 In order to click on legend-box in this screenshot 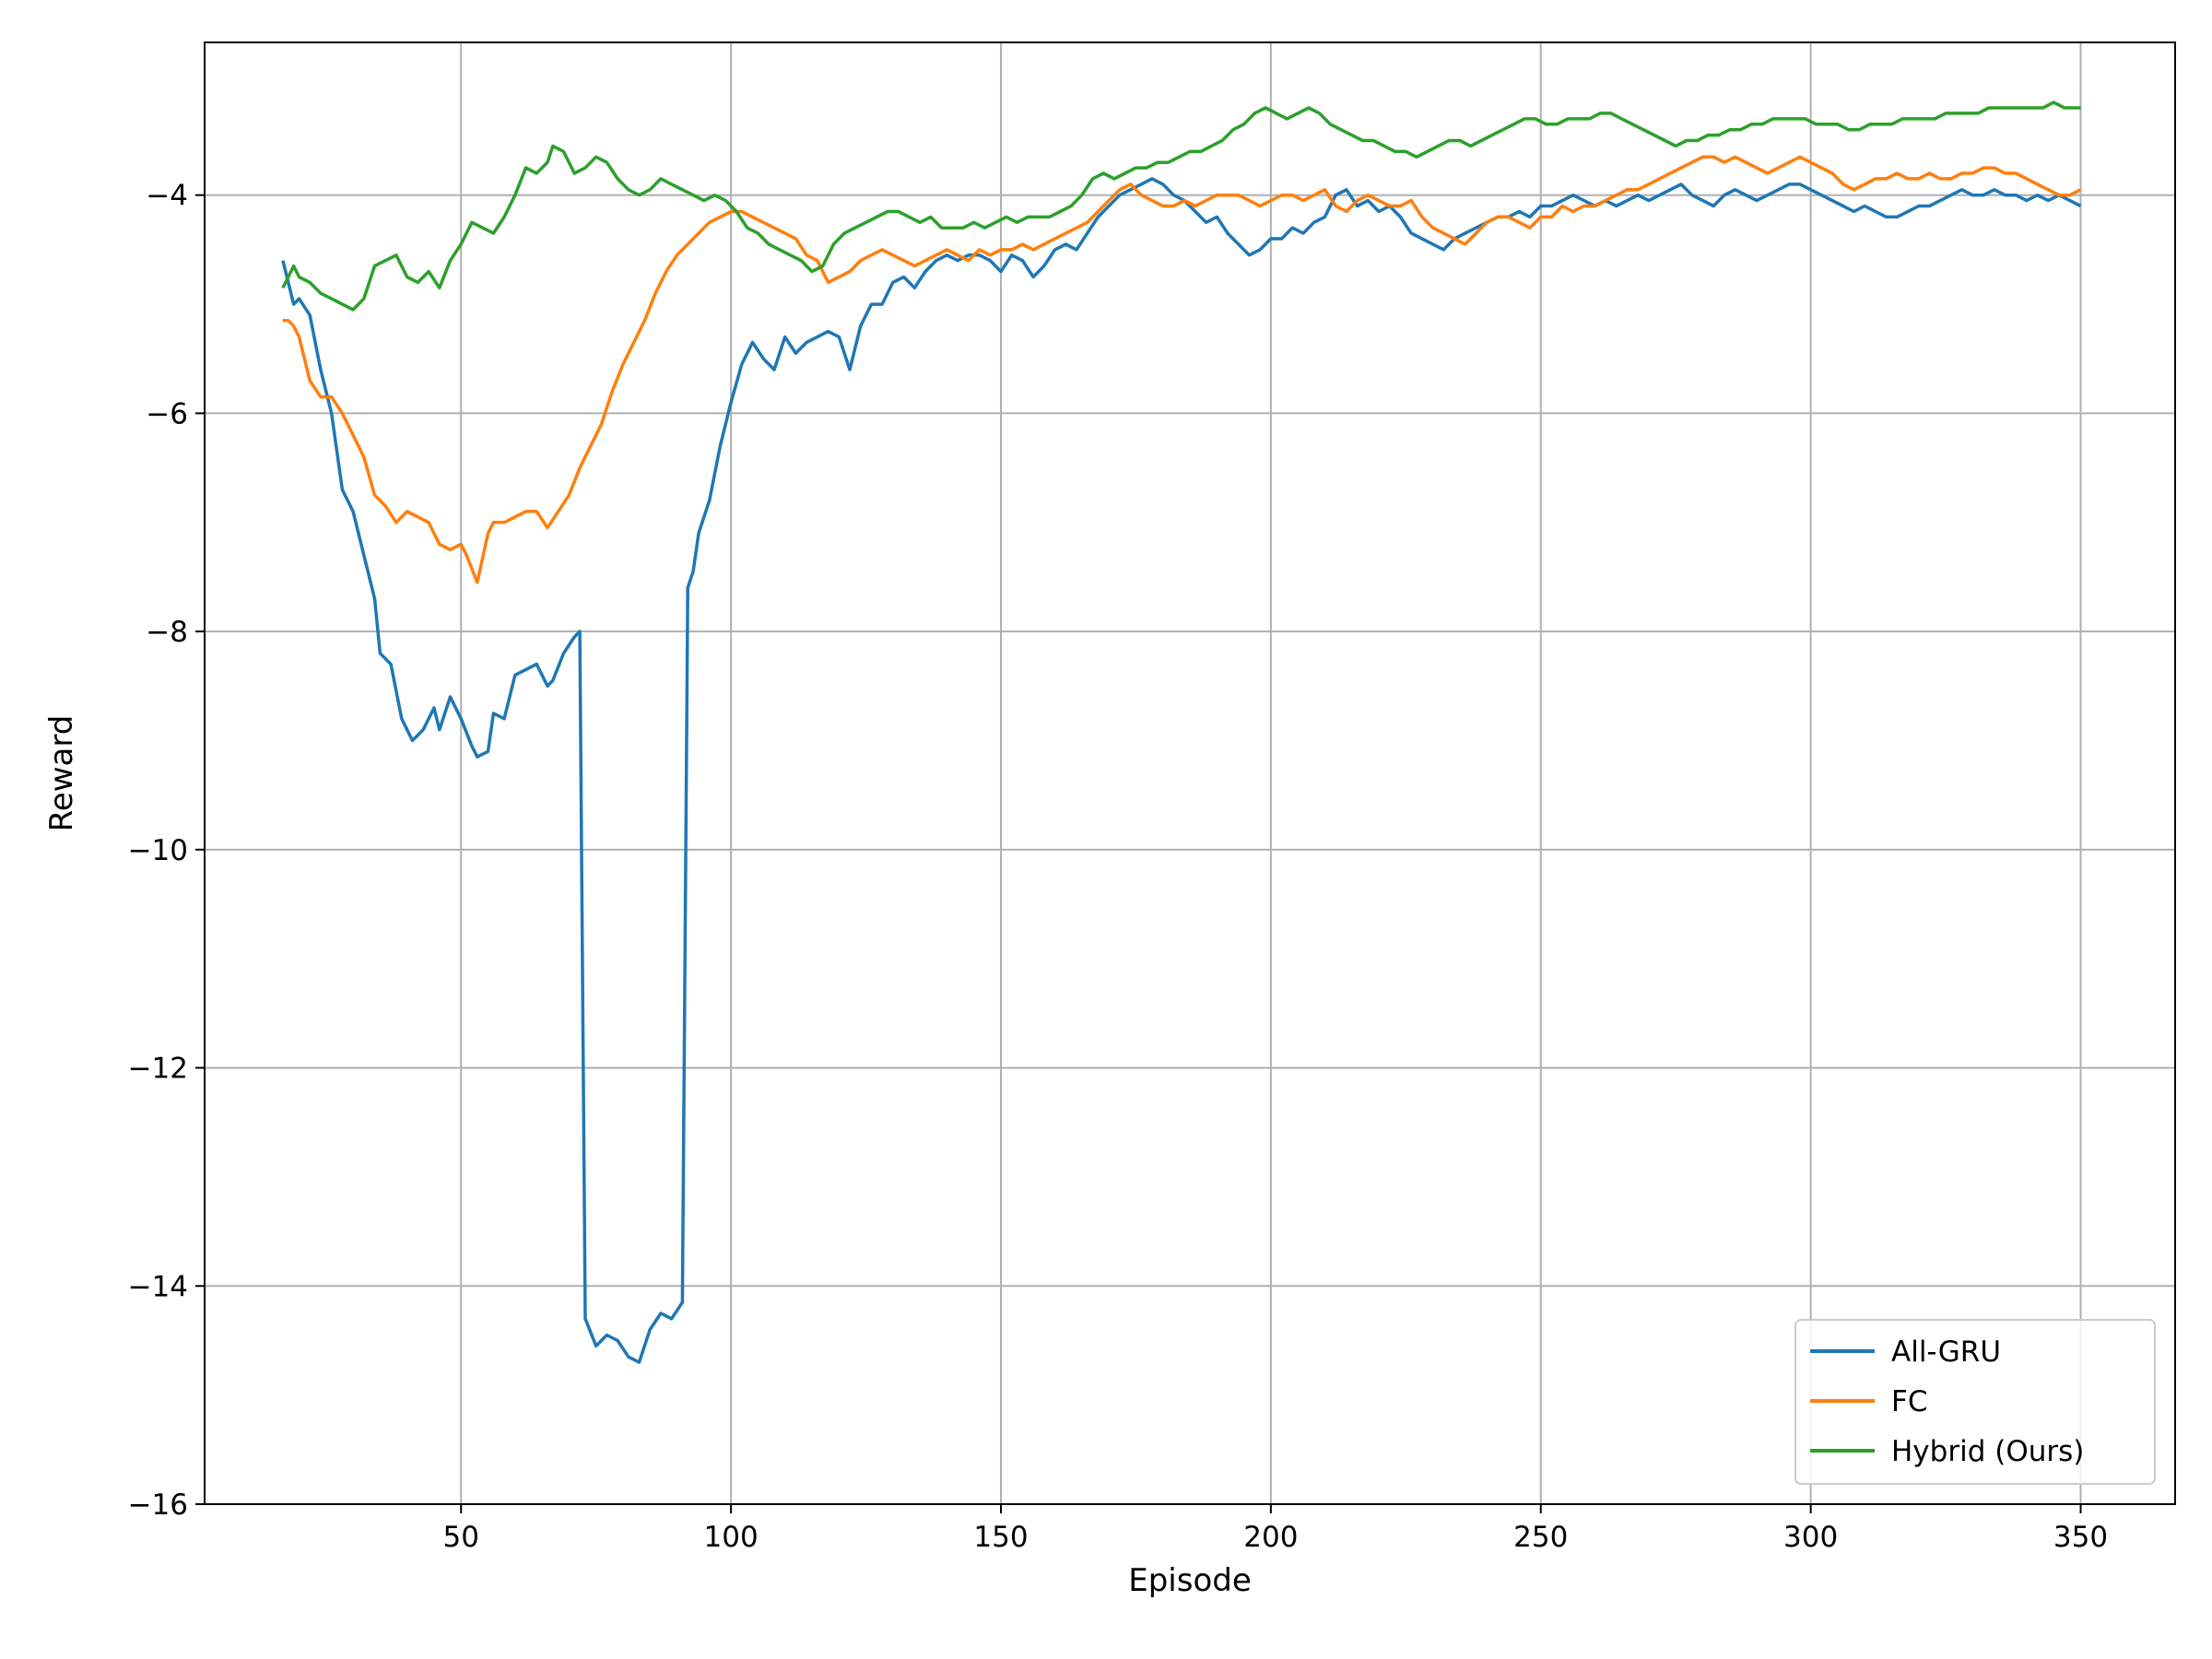, I will do `click(1975, 1402)`.